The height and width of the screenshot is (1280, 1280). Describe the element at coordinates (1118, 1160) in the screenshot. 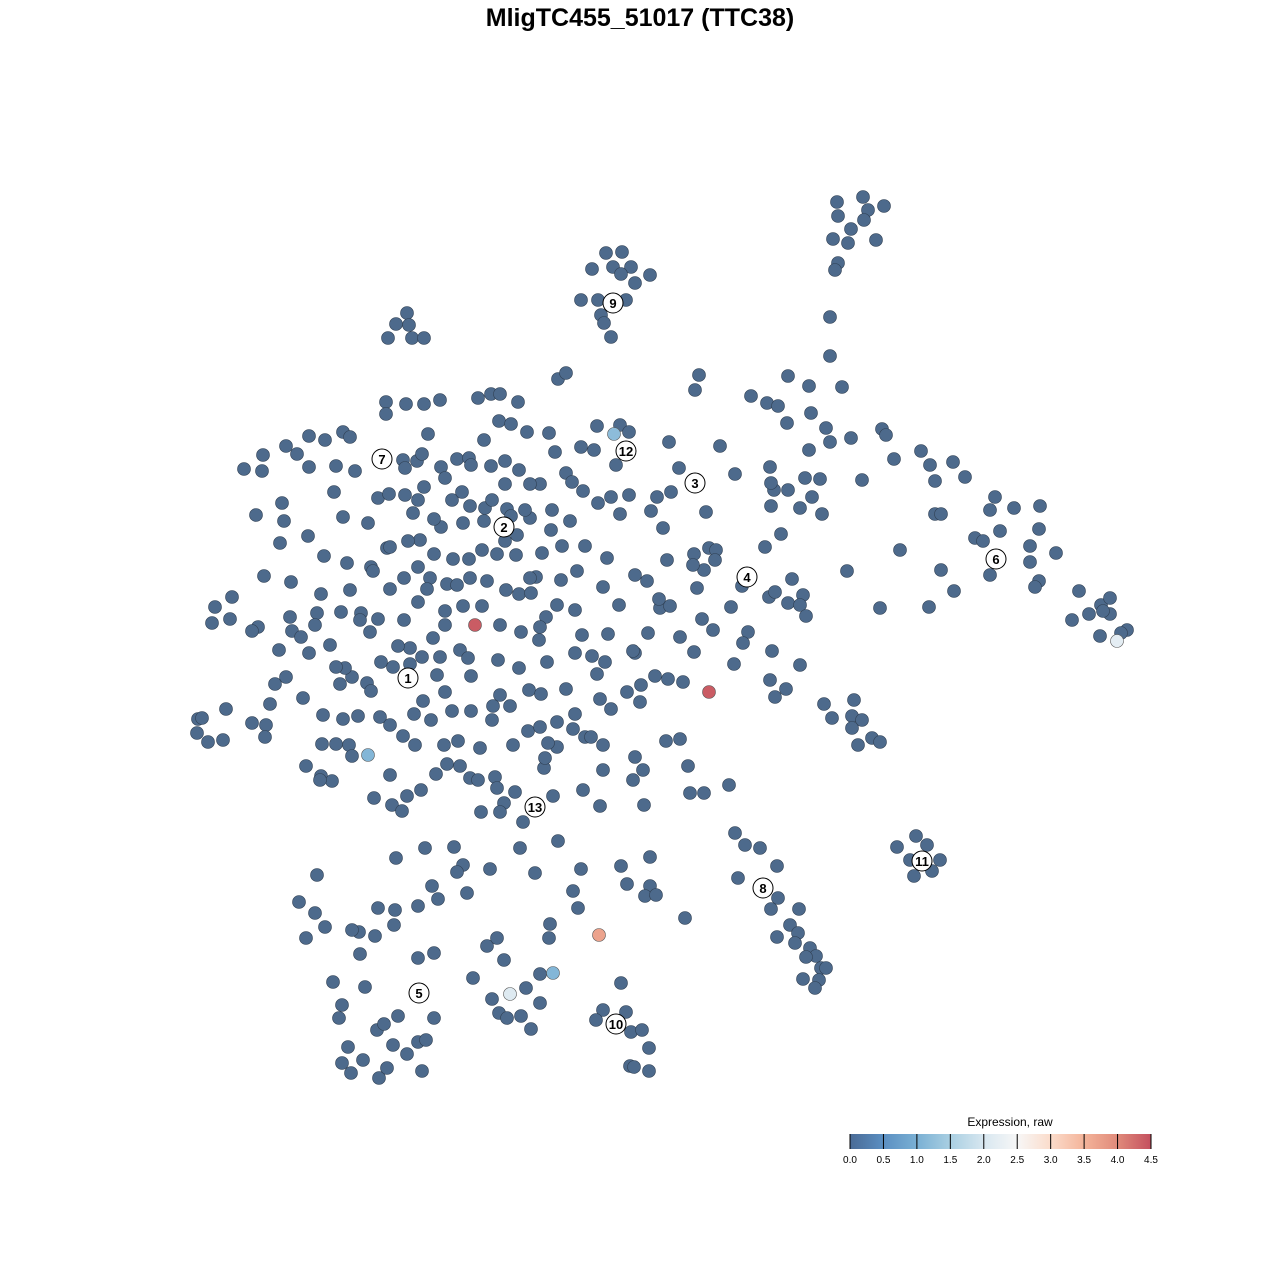

I see `legend-tick-label: 4.0` at that location.